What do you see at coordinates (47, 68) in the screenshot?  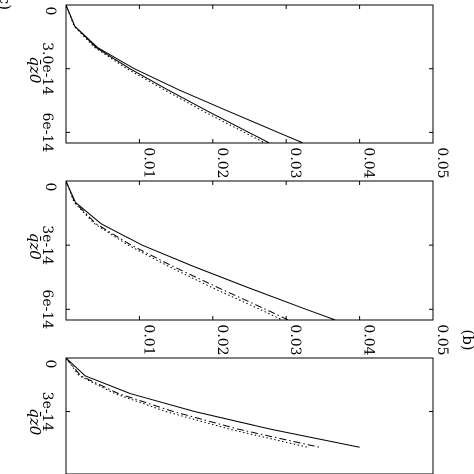 I see `x-tick-label: 3.0e-14` at bounding box center [47, 68].